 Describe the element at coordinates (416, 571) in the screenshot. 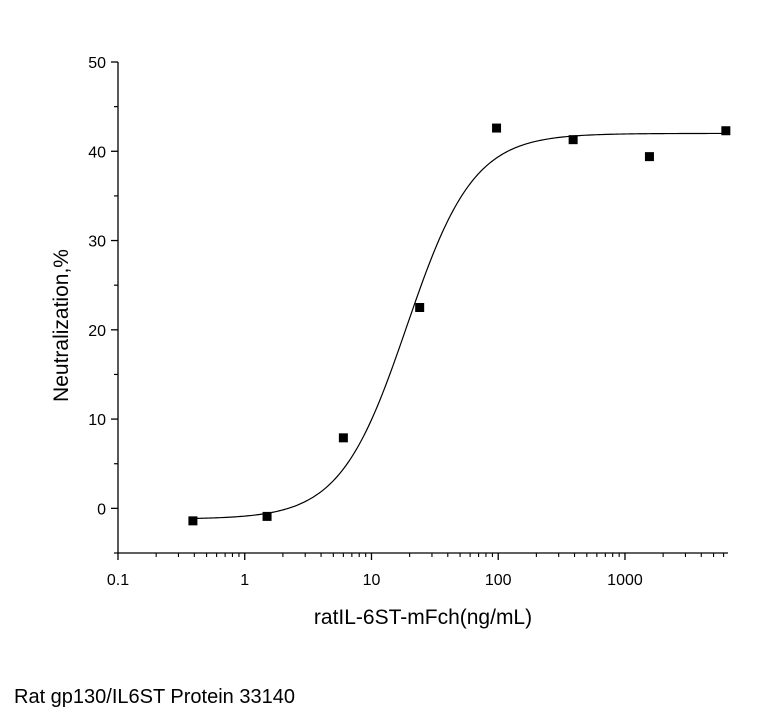

I see `x-axis-ticks: 0.1 1 10 100 1000` at that location.